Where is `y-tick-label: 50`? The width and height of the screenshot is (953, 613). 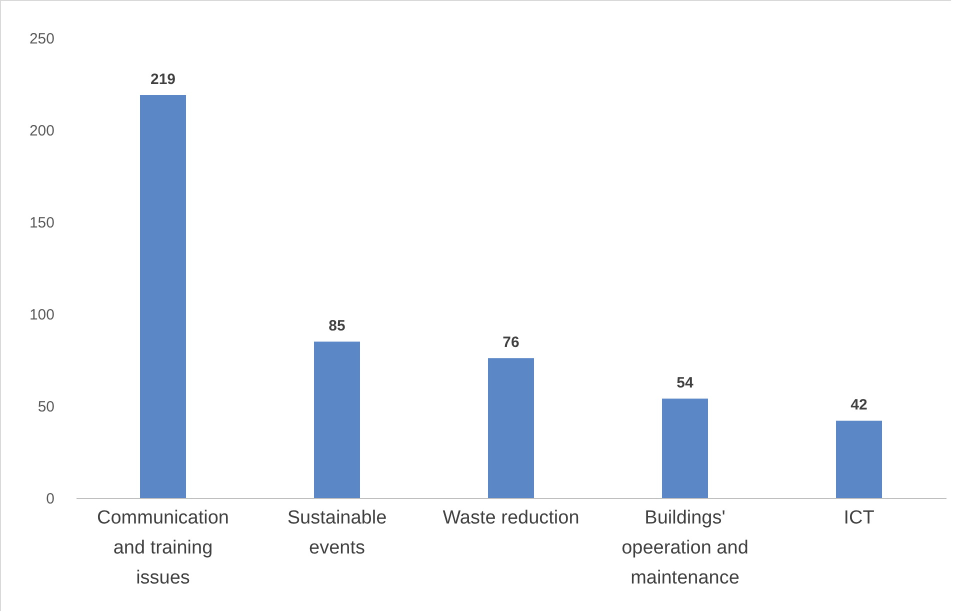 y-tick-label: 50 is located at coordinates (46, 407).